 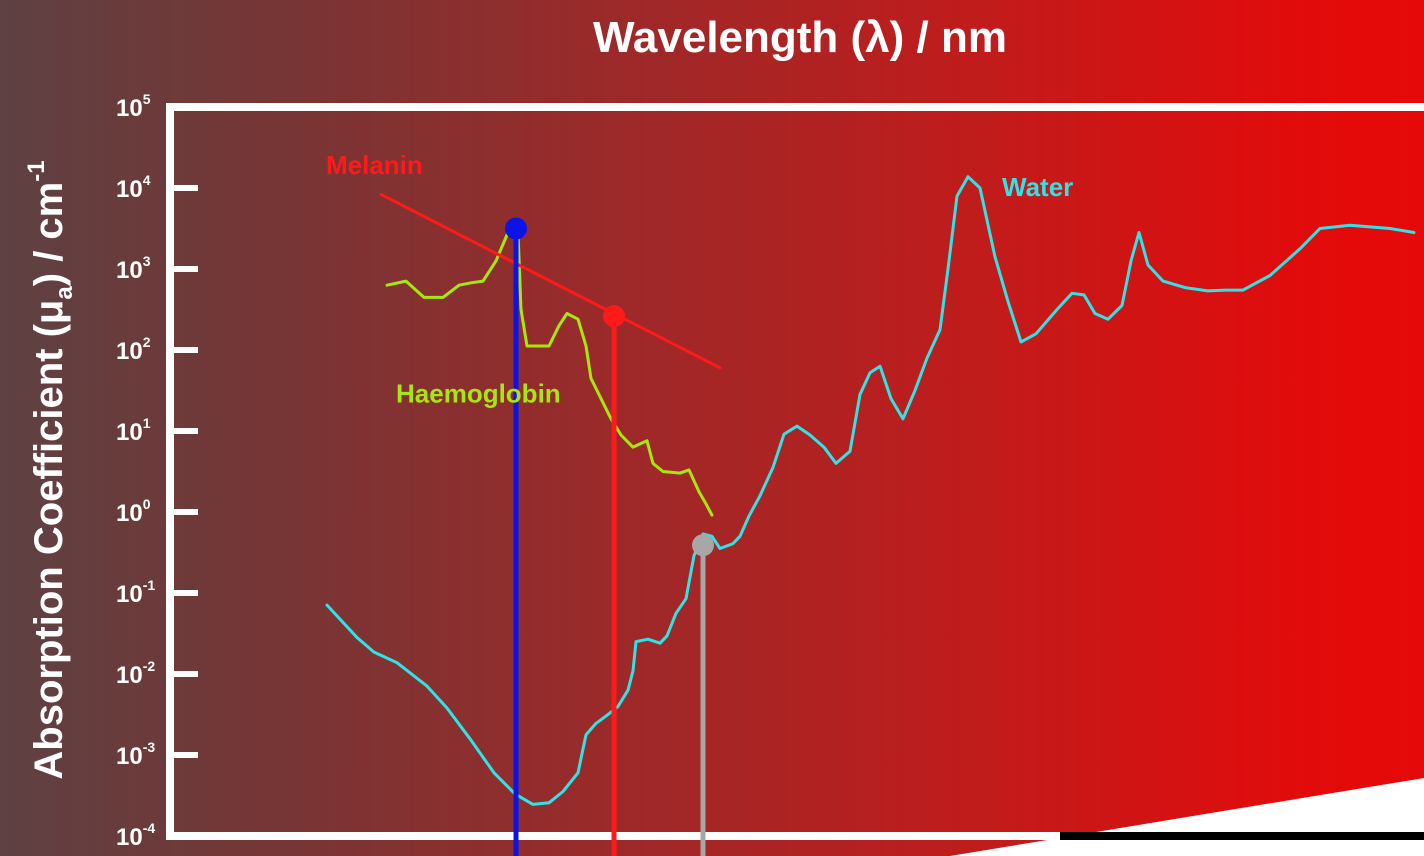 What do you see at coordinates (64, 293) in the screenshot?
I see `y-axis-label-sub: a` at bounding box center [64, 293].